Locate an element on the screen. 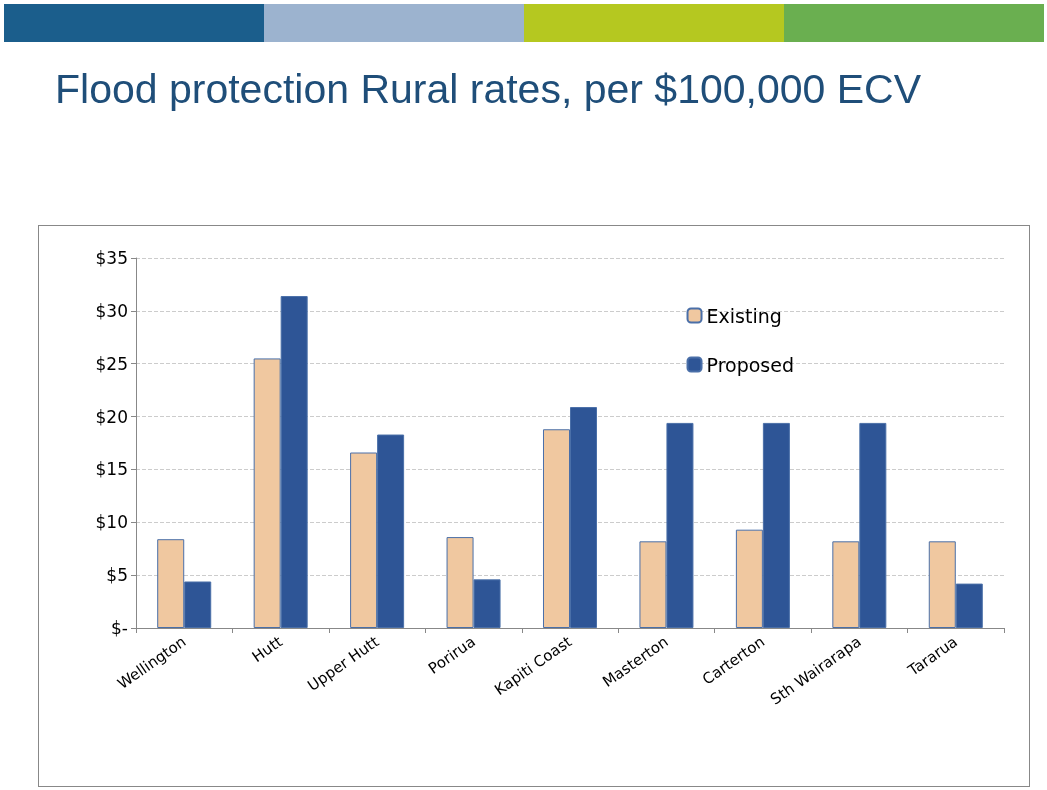 The image size is (1047, 790). legend-label: Proposed is located at coordinates (750, 364).